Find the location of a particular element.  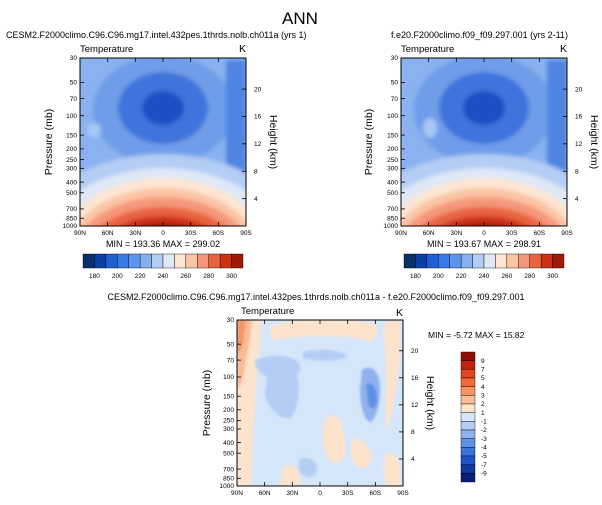

colorbar-label: 180 is located at coordinates (94, 276).